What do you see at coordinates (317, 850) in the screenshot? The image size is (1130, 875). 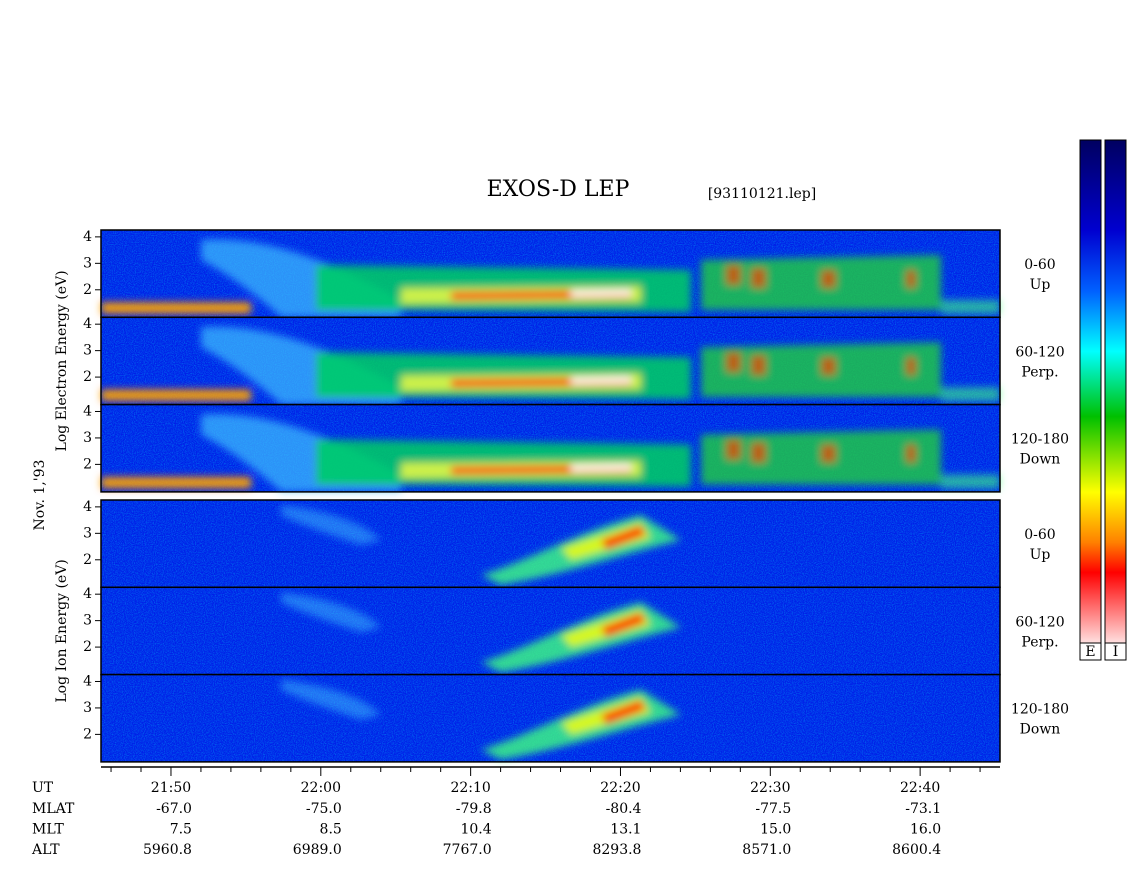 I see `ephemeris-value: 6989.0` at bounding box center [317, 850].